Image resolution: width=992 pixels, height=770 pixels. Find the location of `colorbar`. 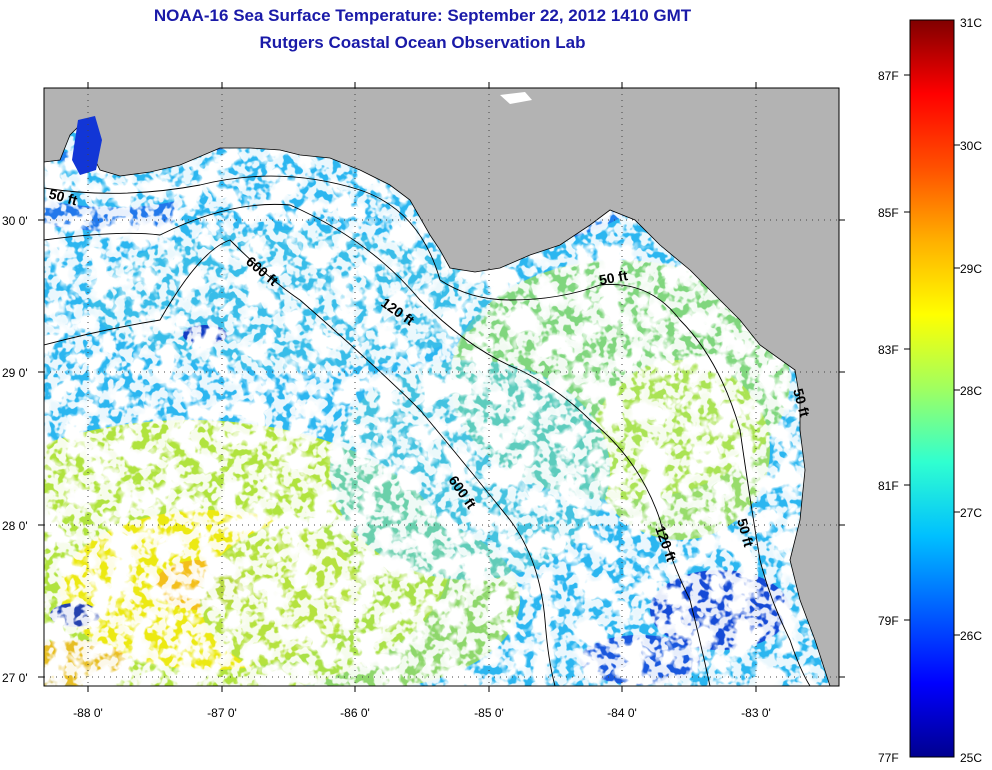

colorbar is located at coordinates (932, 388).